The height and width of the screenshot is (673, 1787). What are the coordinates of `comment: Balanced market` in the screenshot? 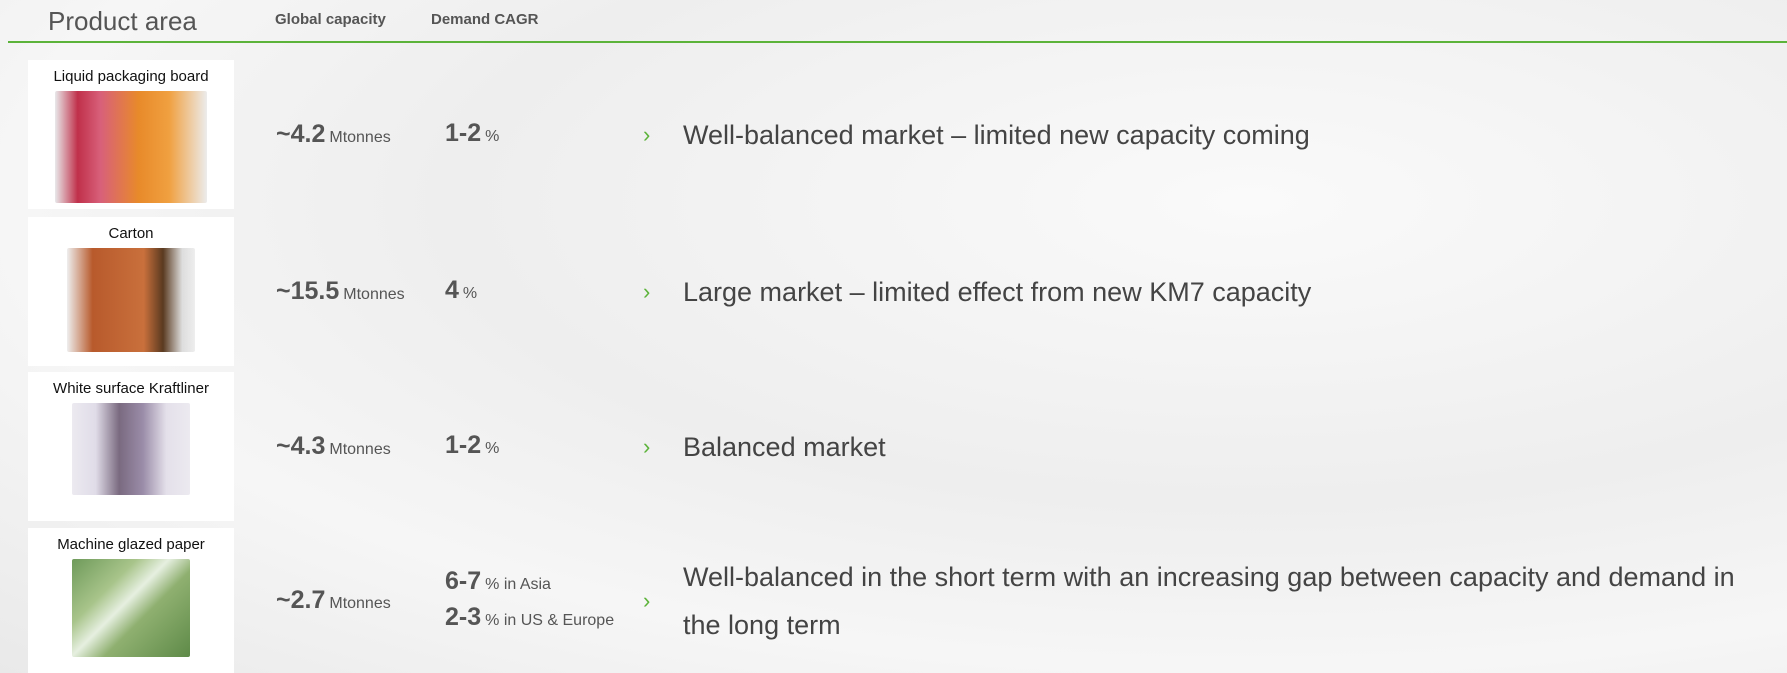 It's located at (784, 446).